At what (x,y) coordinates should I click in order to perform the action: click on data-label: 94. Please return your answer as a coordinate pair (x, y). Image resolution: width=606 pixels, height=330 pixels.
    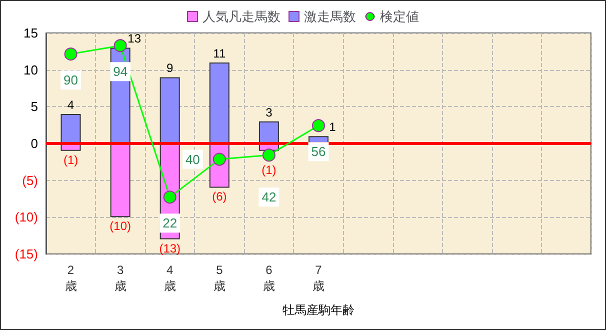
    Looking at the image, I should click on (120, 72).